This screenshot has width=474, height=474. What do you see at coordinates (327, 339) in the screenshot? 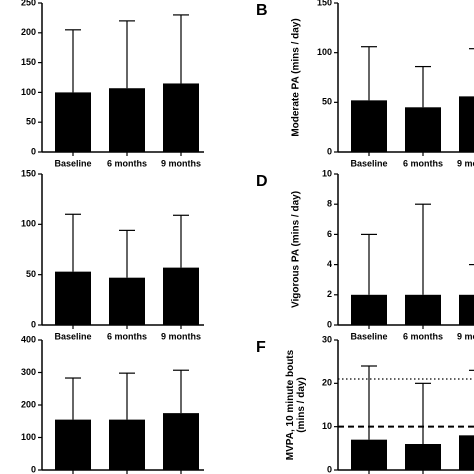
I see `y-tick-label: 30` at bounding box center [327, 339].